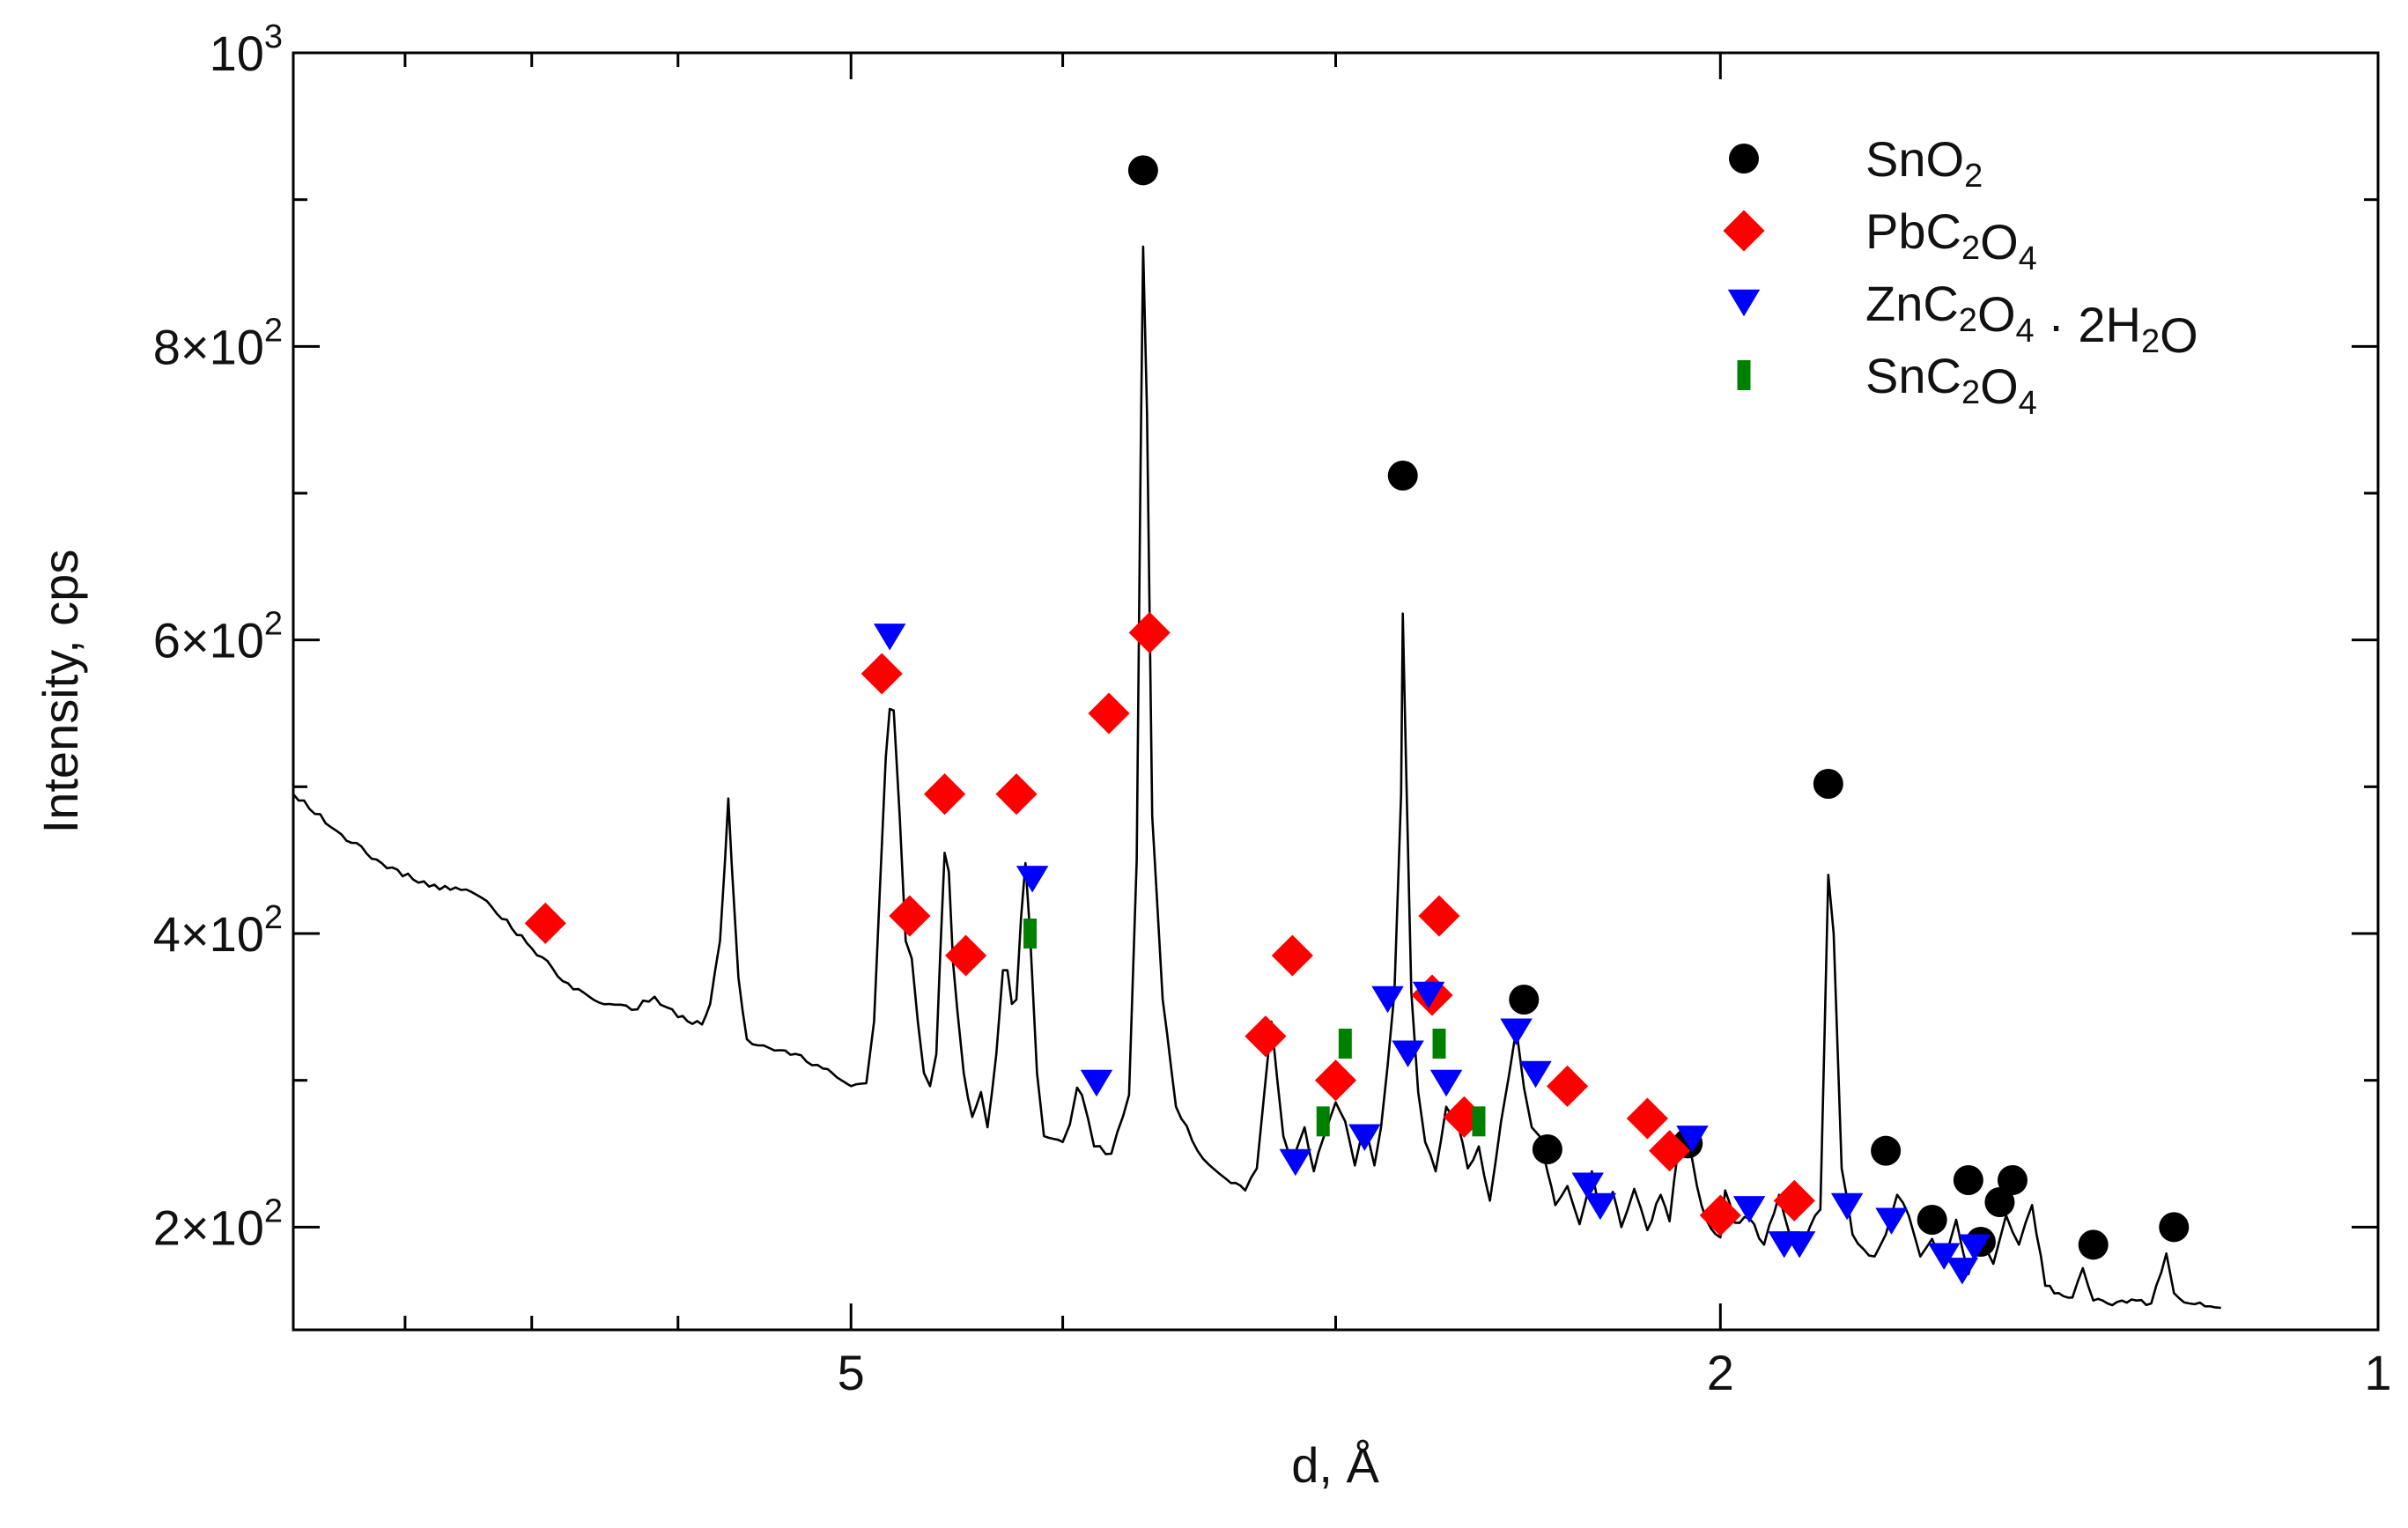 Image resolution: width=2408 pixels, height=1528 pixels. I want to click on legend-snc2o4-label: SnC2O4, so click(1951, 385).